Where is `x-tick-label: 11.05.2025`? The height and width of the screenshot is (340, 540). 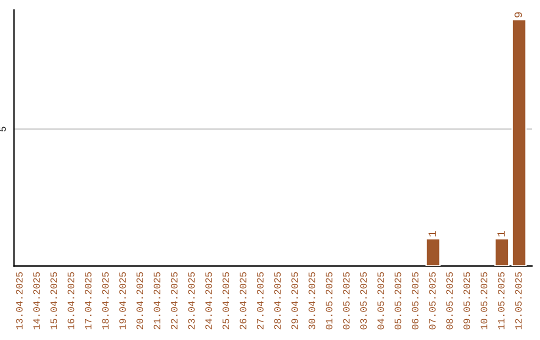
x-tick-label: 11.05.2025 is located at coordinates (501, 301).